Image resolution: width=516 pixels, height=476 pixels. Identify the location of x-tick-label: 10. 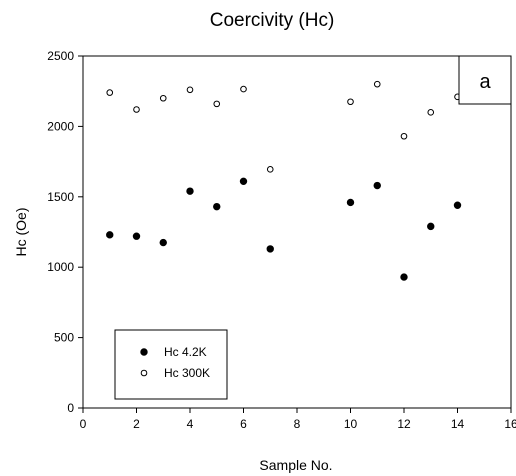
(351, 424).